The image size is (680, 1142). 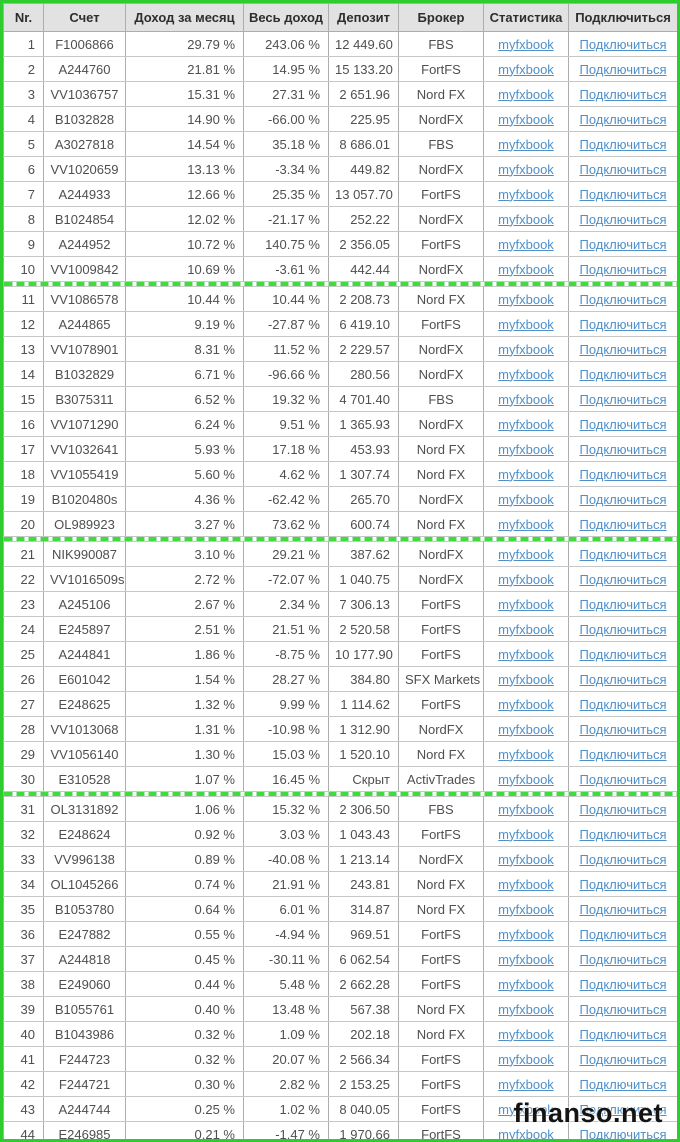 What do you see at coordinates (23, 1034) in the screenshot?
I see `row-number-cell: 40` at bounding box center [23, 1034].